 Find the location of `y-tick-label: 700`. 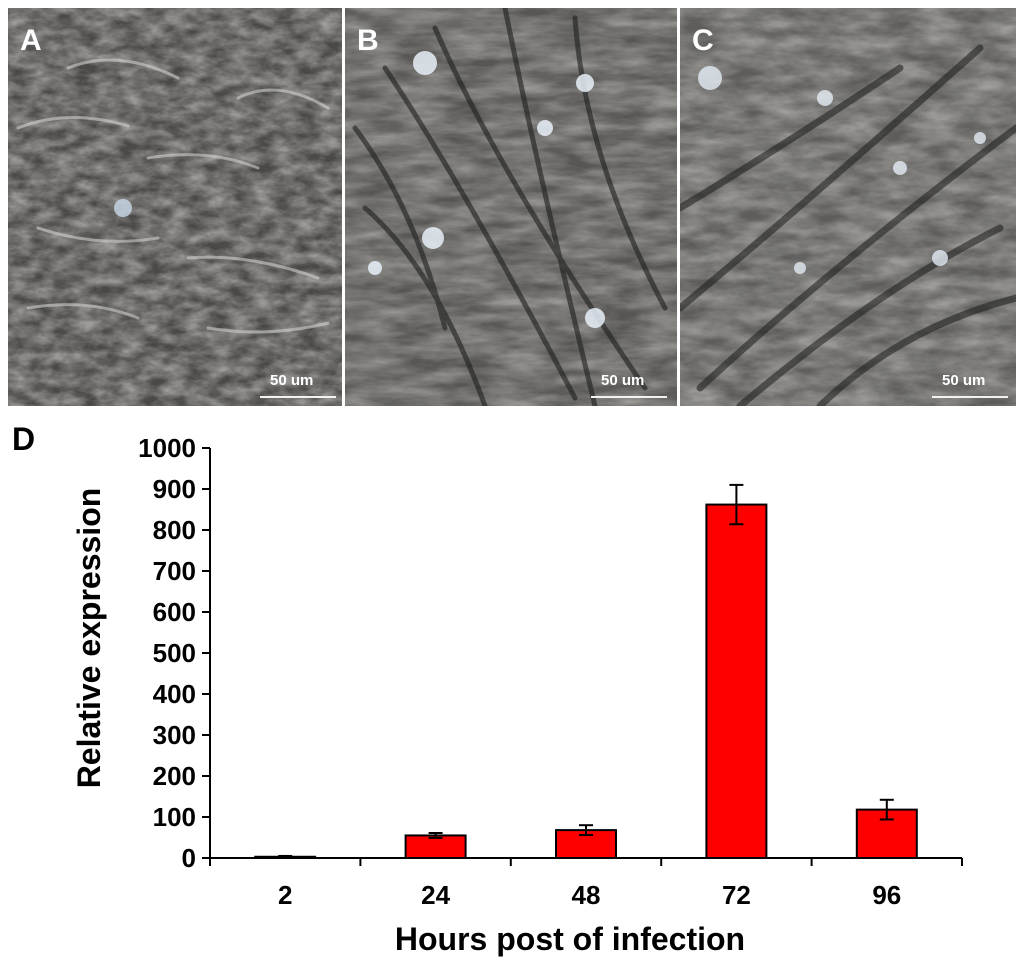

y-tick-label: 700 is located at coordinates (174, 571).